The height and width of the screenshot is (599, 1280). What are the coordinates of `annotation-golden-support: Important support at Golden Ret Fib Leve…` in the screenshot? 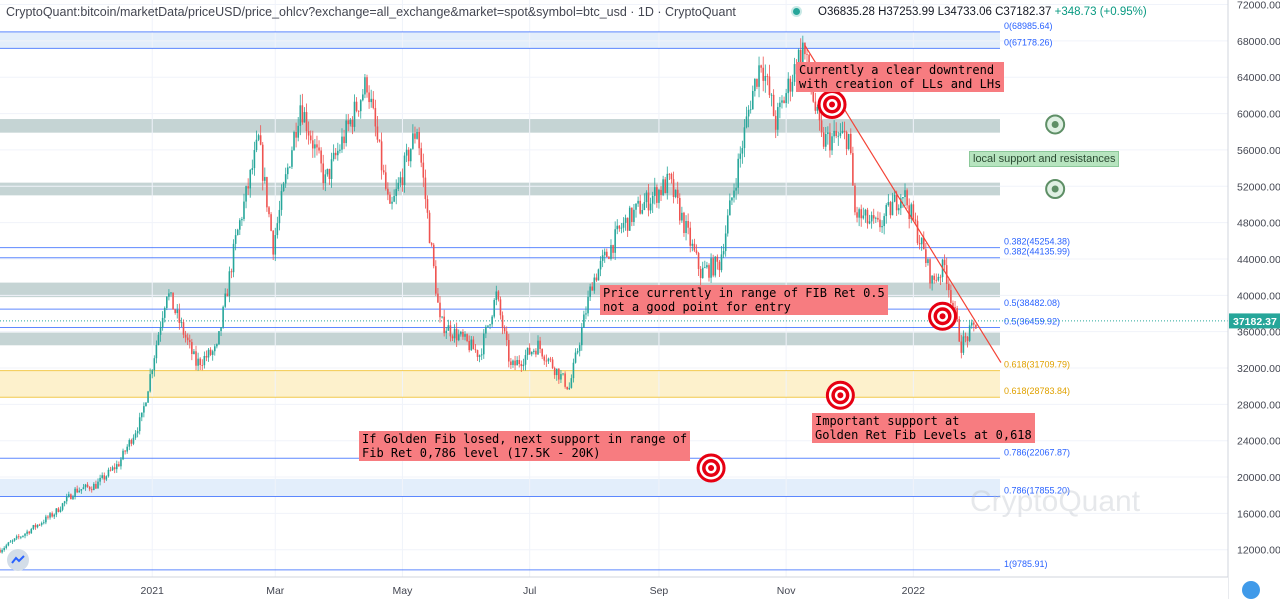 It's located at (923, 428).